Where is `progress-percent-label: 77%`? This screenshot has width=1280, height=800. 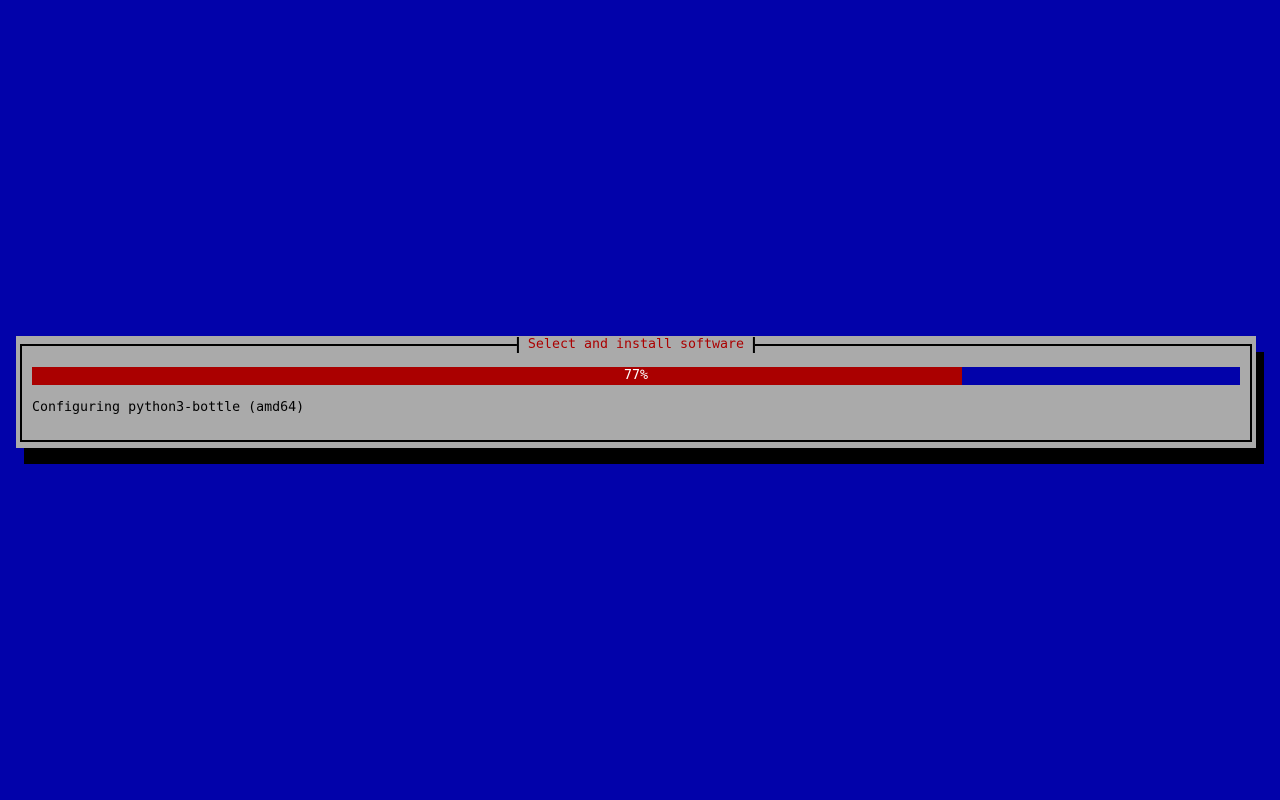
progress-percent-label: 77% is located at coordinates (636, 375).